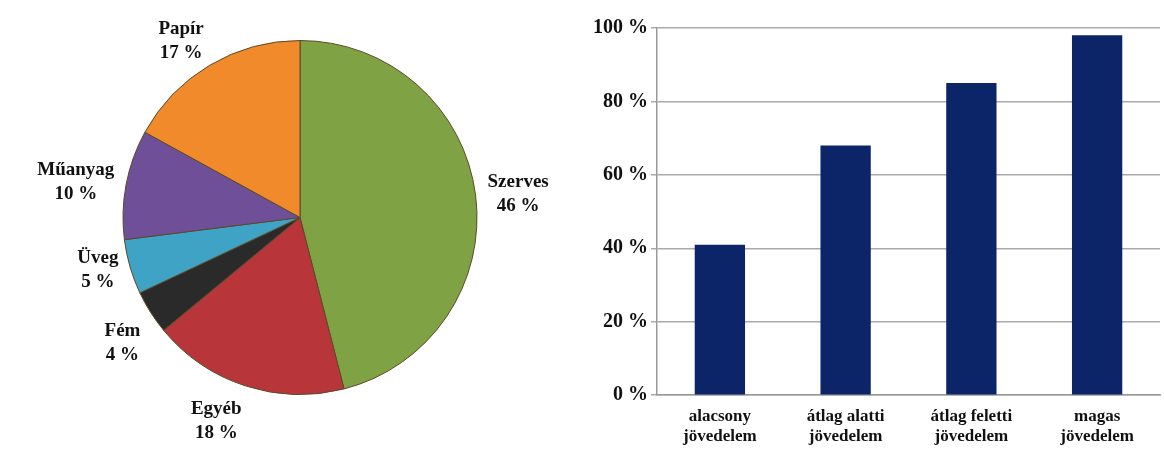 Image resolution: width=1164 pixels, height=450 pixels. What do you see at coordinates (181, 27) in the screenshot?
I see `slice-label: Papír` at bounding box center [181, 27].